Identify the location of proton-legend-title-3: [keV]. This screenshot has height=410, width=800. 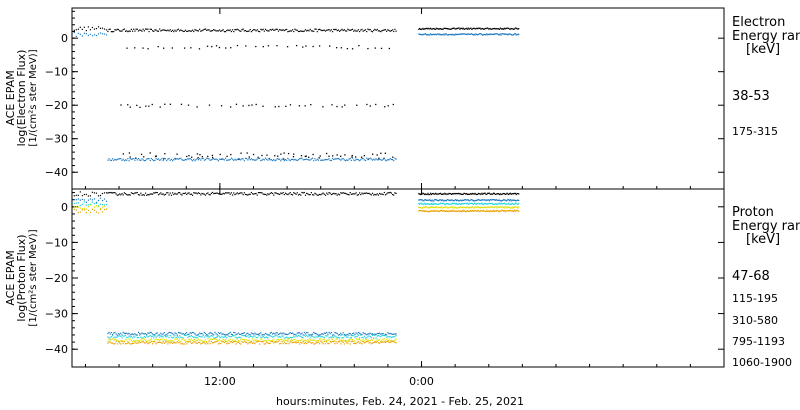
(763, 239).